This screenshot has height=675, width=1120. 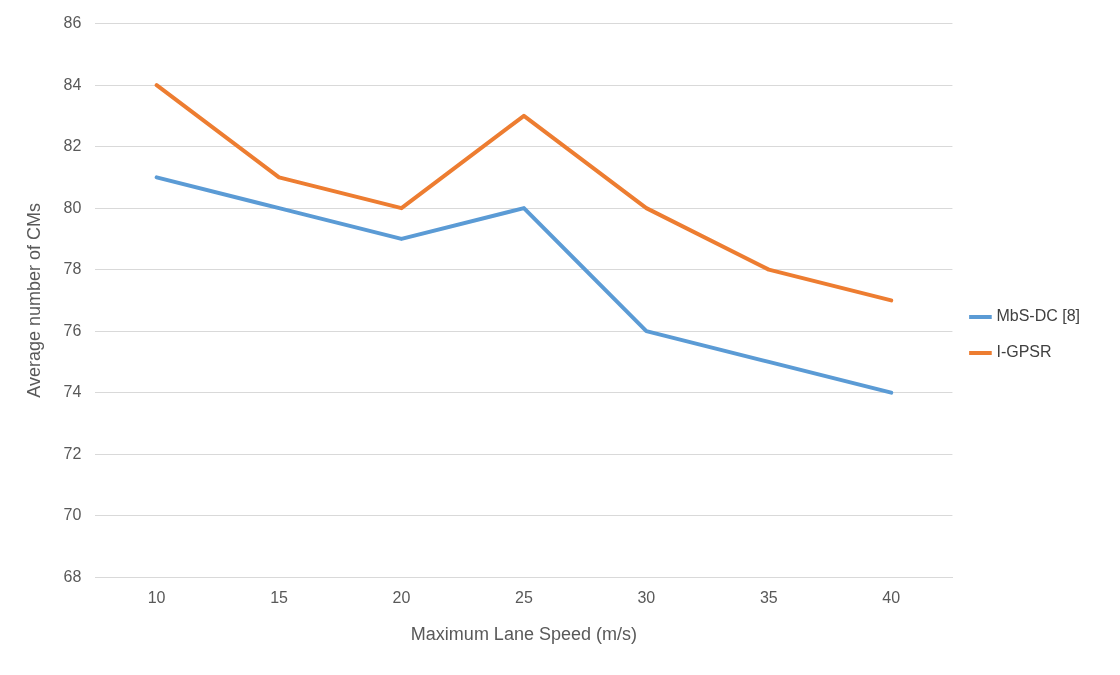 What do you see at coordinates (72, 576) in the screenshot?
I see `y-tick-label: 68` at bounding box center [72, 576].